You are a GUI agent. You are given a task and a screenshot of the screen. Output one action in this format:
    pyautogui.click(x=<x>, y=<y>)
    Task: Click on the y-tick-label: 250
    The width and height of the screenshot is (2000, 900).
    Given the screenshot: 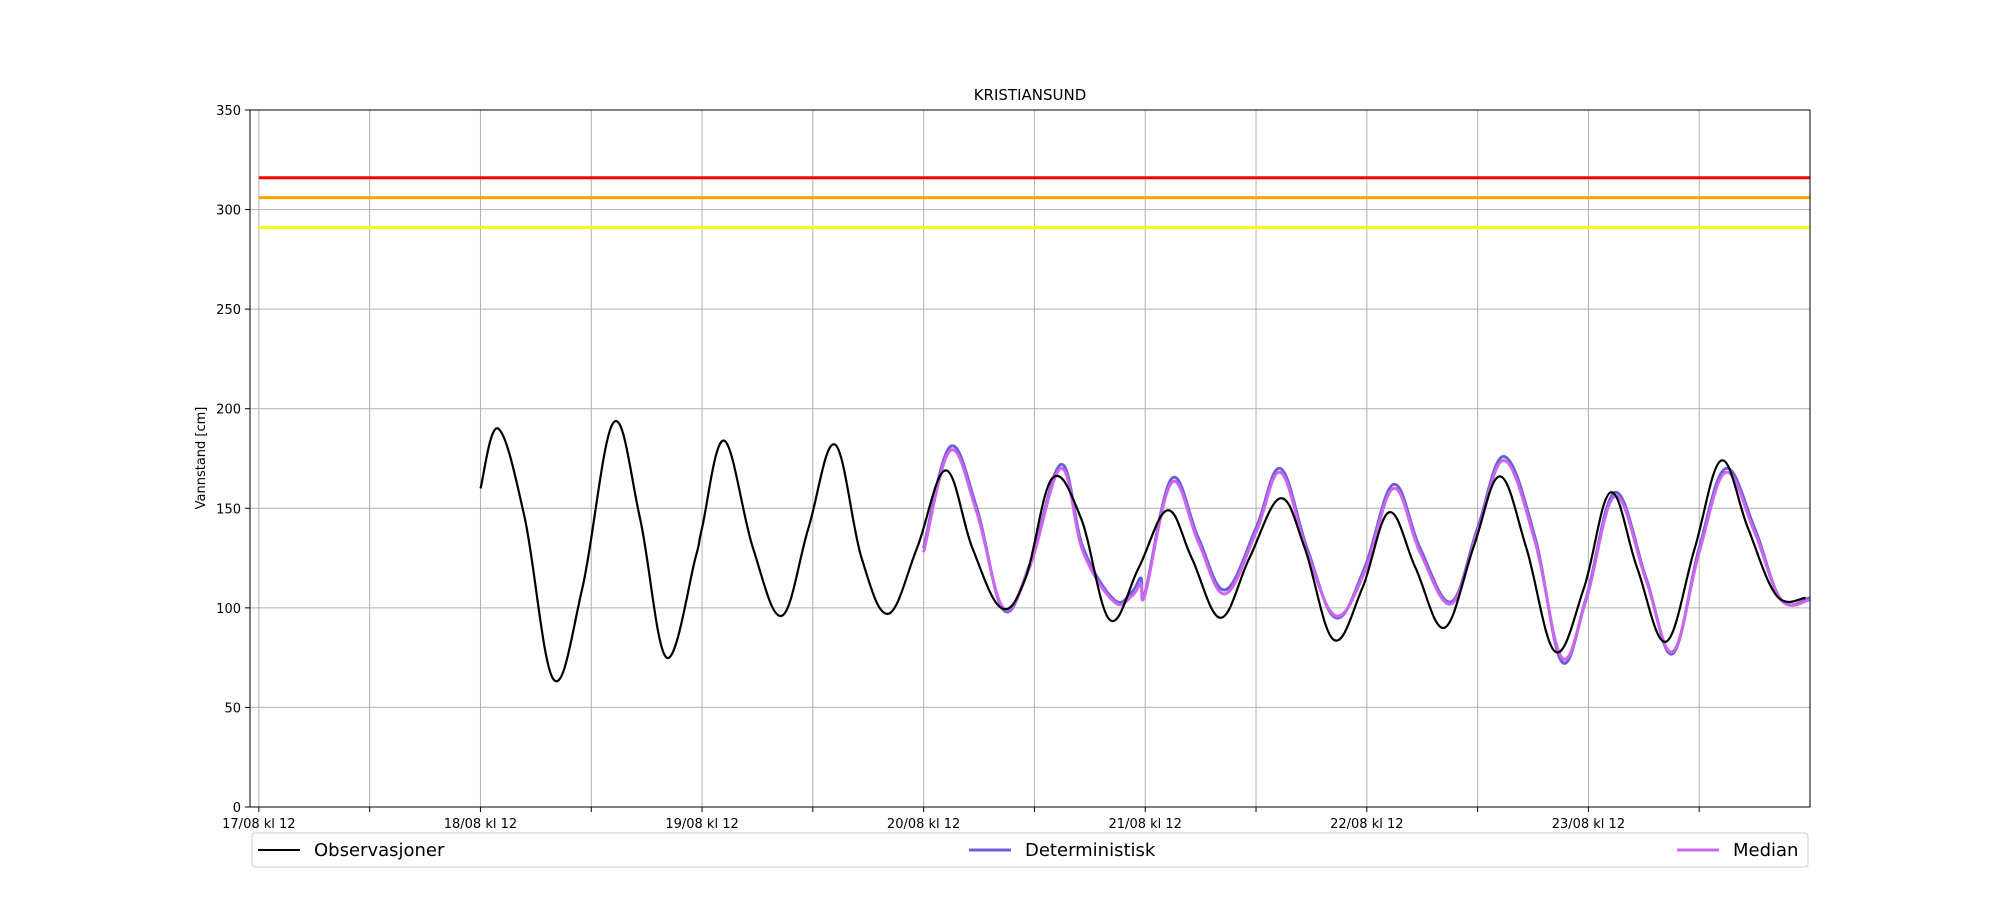 What is the action you would take?
    pyautogui.click(x=228, y=310)
    